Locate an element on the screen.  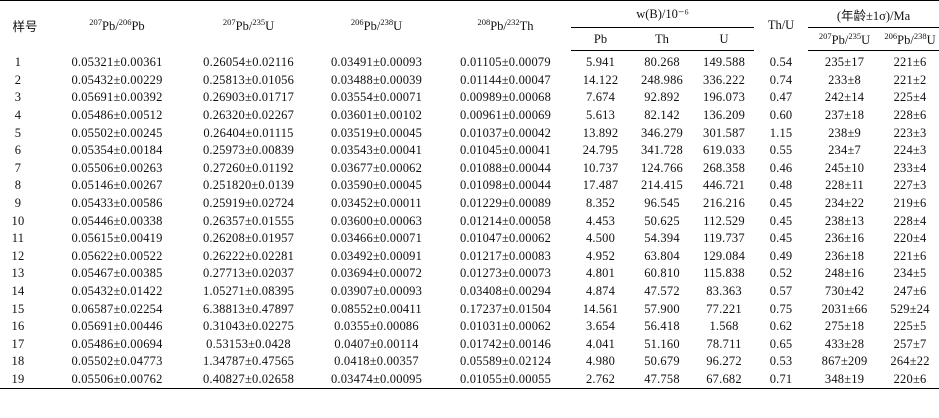
cell-pb207-u235: 0.25973±0.00839 is located at coordinates (248, 150).